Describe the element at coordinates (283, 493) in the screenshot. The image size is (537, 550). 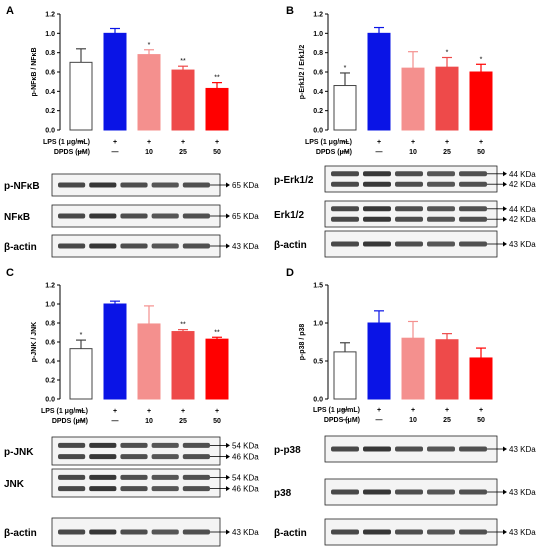
I see `blot-row-label: p38` at that location.